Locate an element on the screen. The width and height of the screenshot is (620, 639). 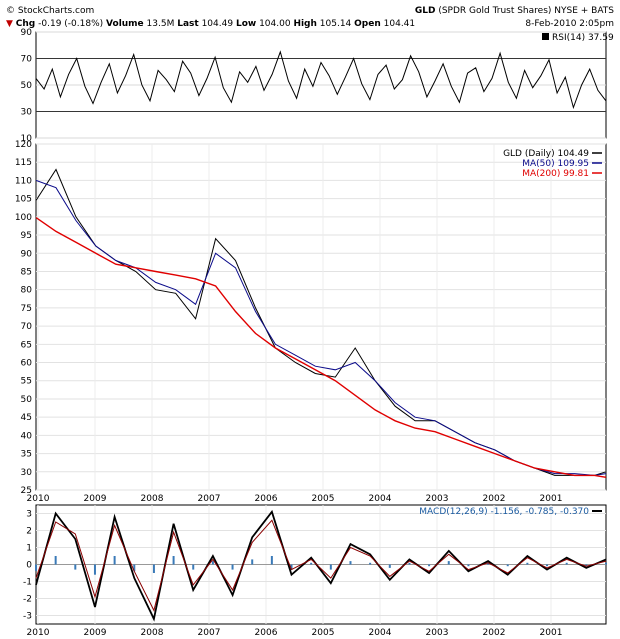
last-label: Last is located at coordinates (188, 24).